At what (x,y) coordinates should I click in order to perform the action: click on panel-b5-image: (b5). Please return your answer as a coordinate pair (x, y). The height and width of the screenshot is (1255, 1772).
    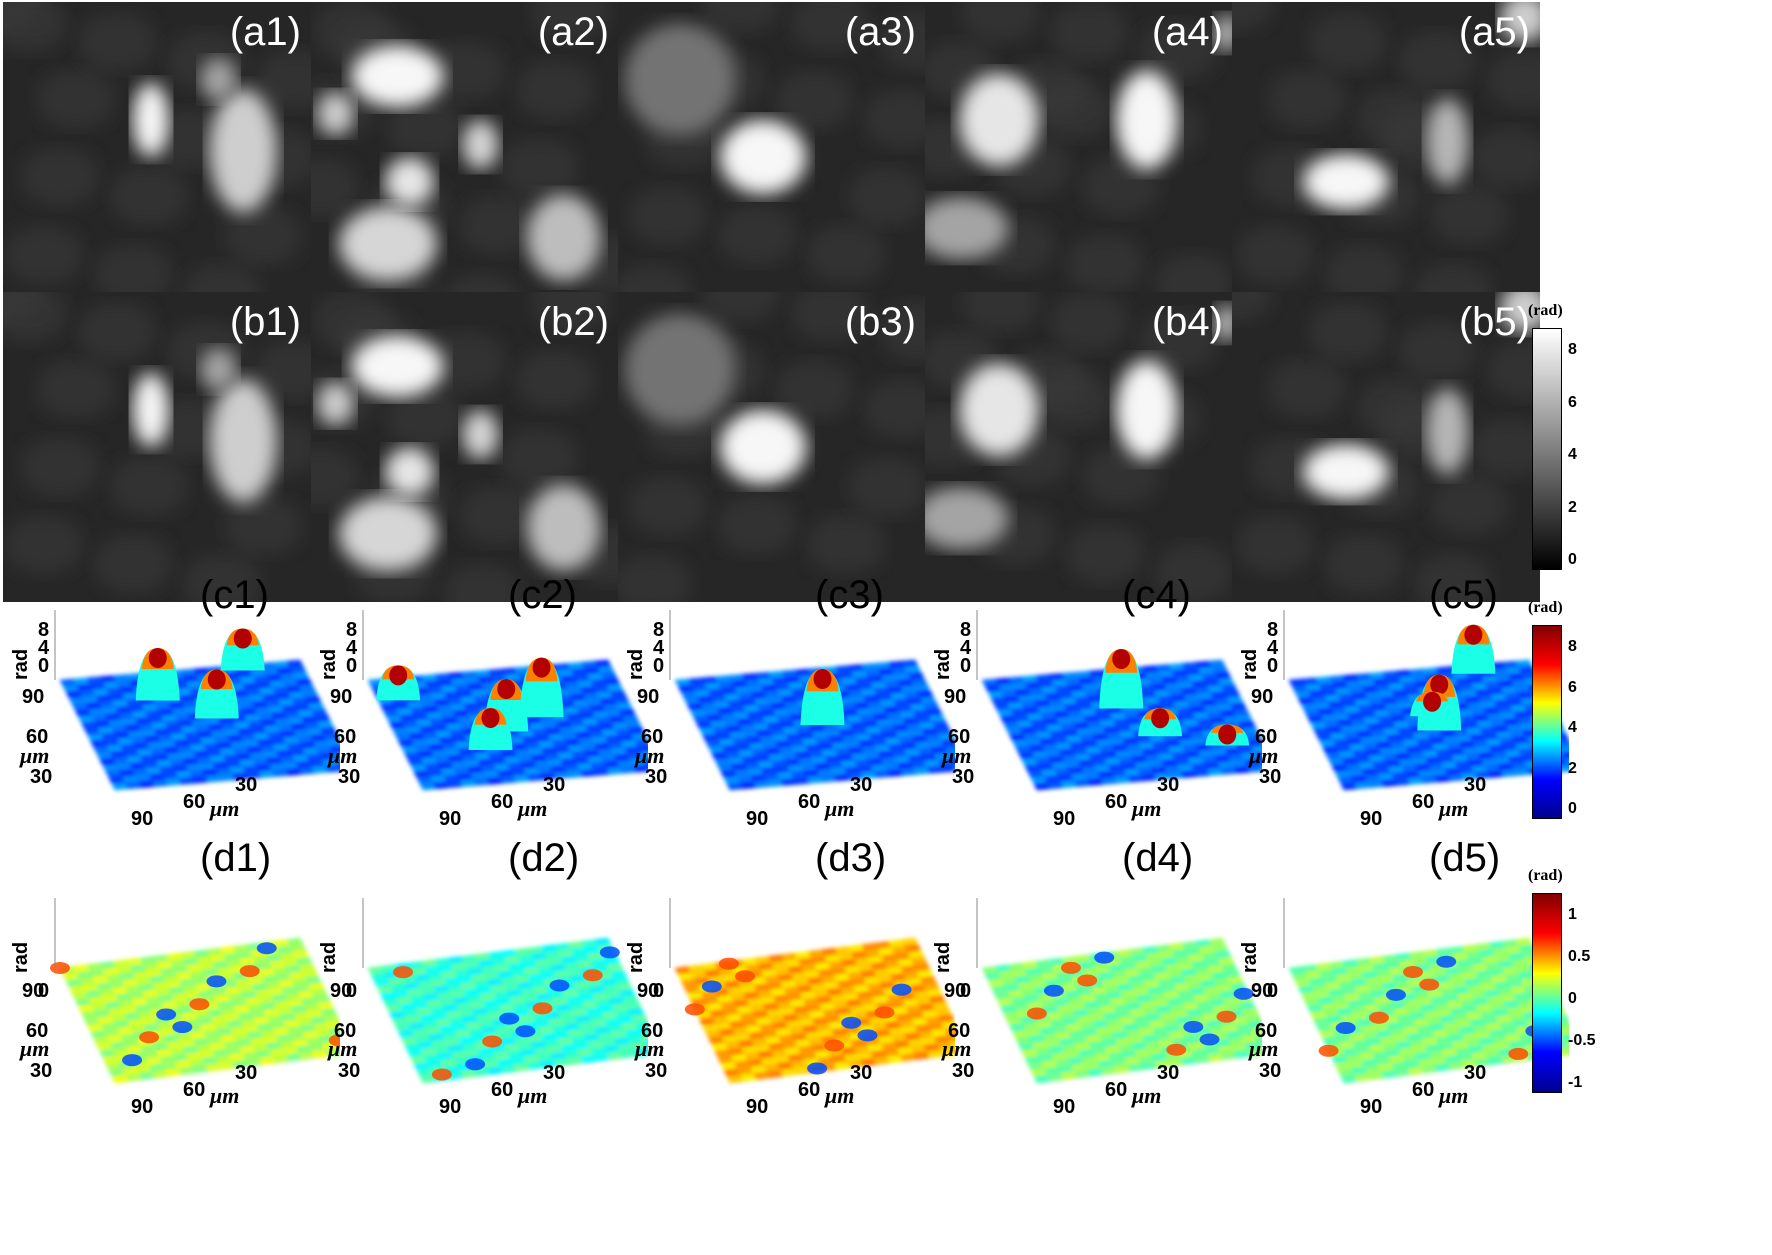
    Looking at the image, I should click on (1386, 447).